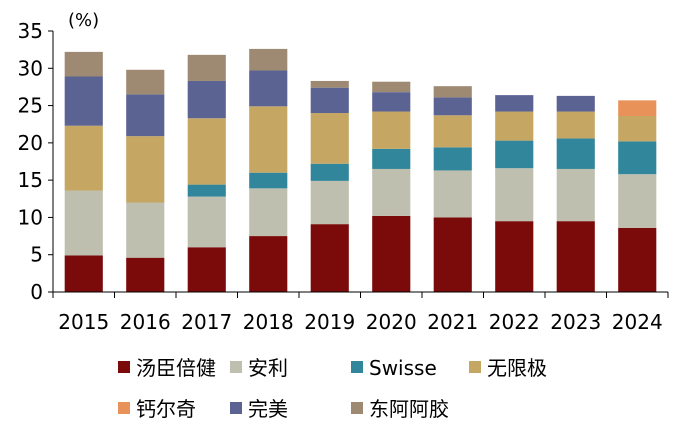 This screenshot has width=686, height=440. I want to click on x-tick-label: 2020, so click(391, 322).